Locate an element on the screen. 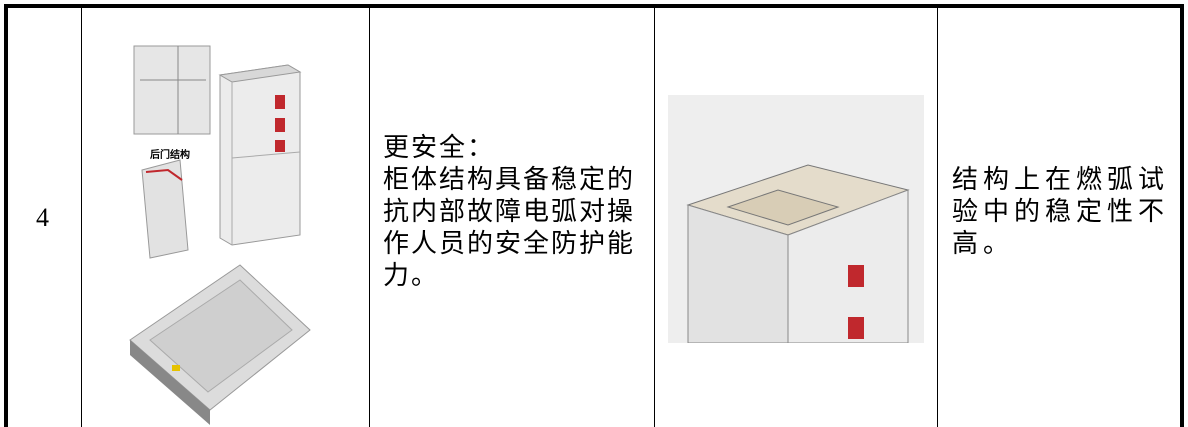  row-number: 4 is located at coordinates (42, 217).